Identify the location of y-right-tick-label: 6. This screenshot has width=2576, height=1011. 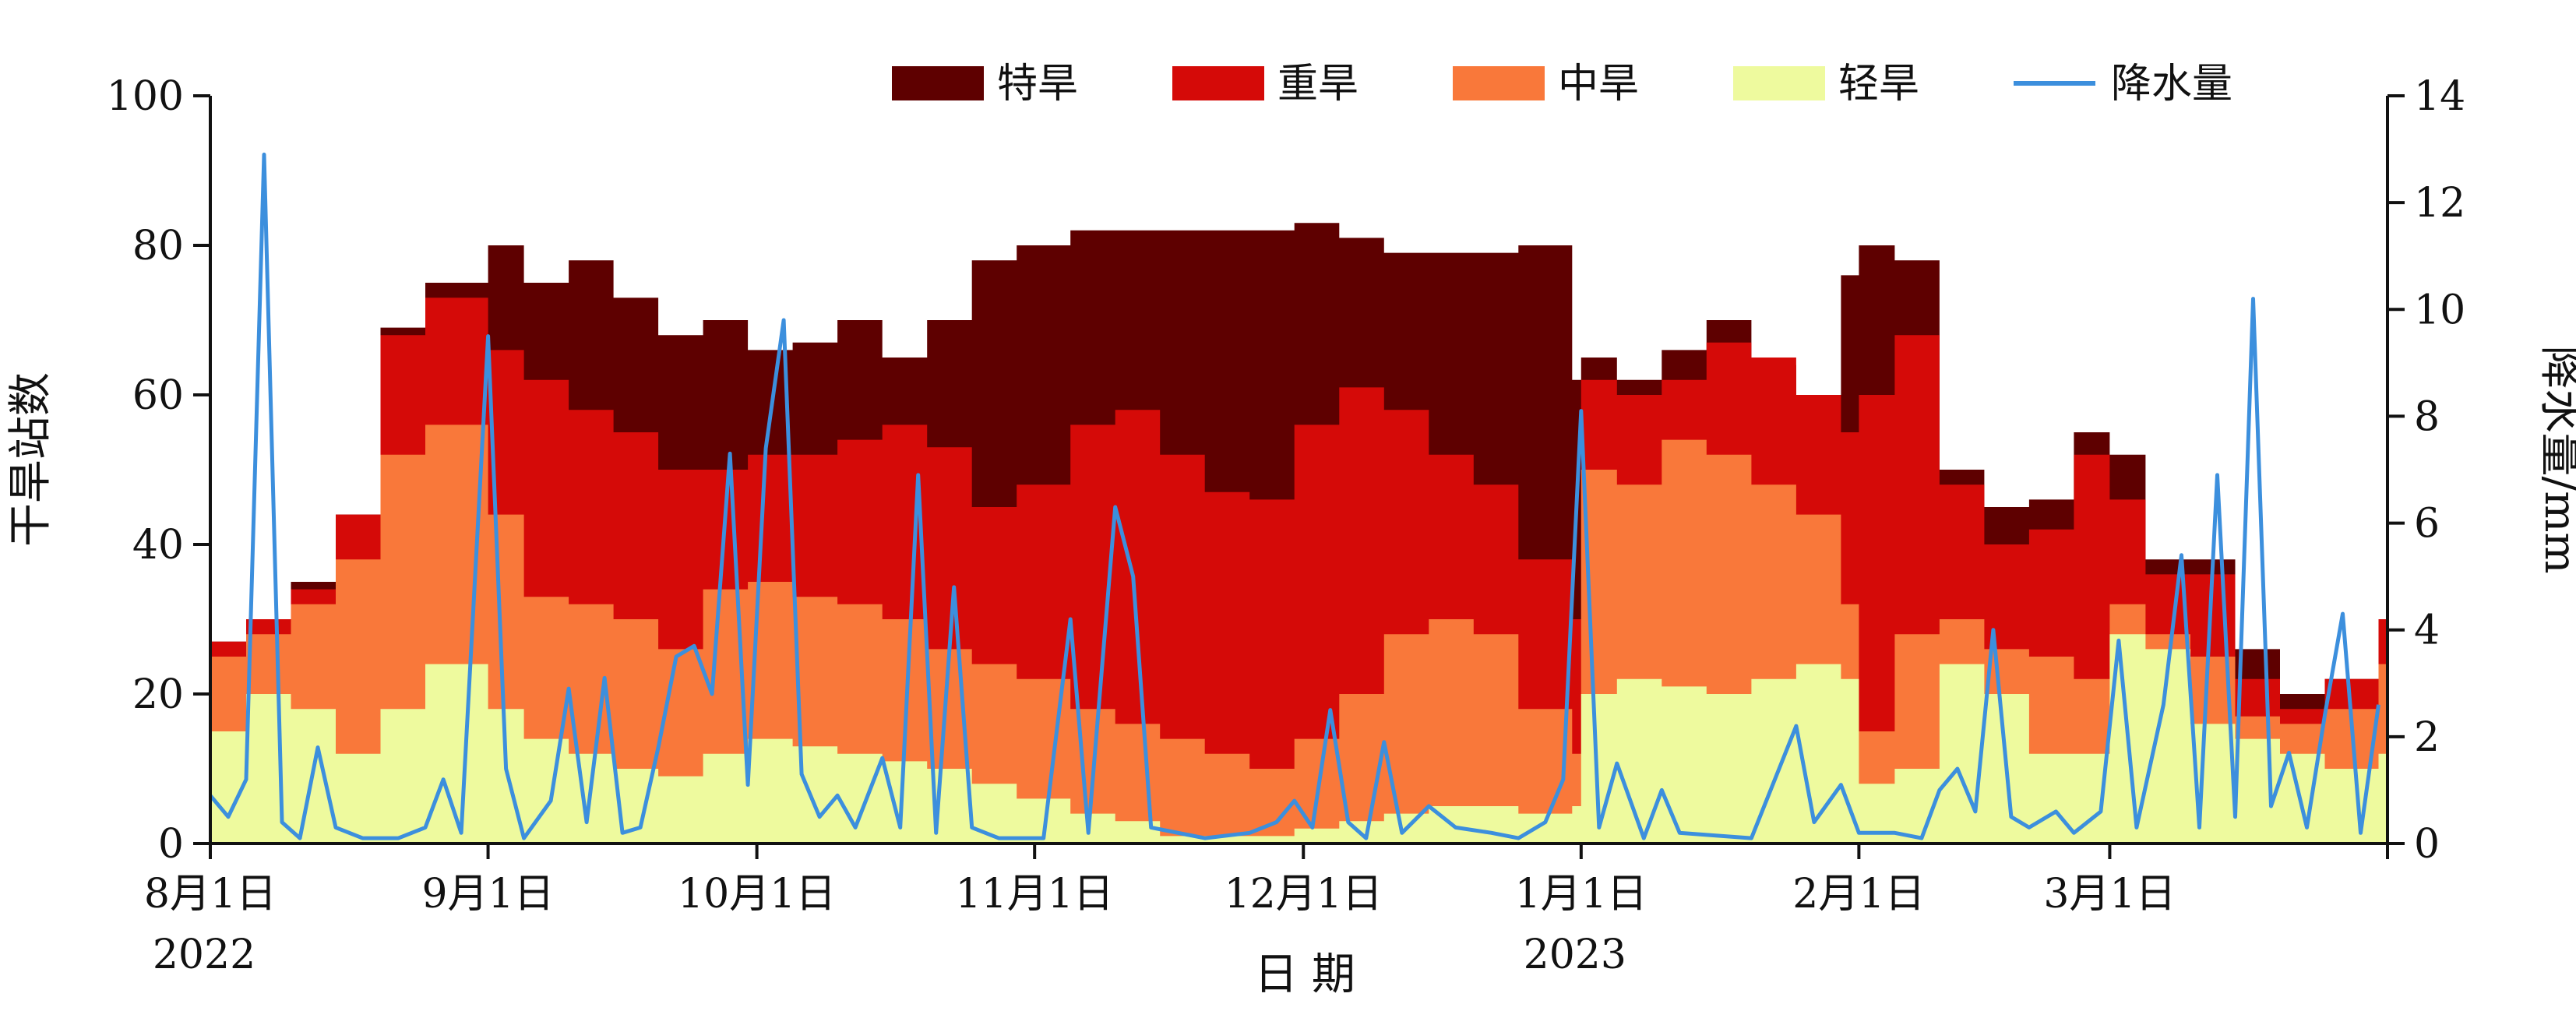
(2427, 524).